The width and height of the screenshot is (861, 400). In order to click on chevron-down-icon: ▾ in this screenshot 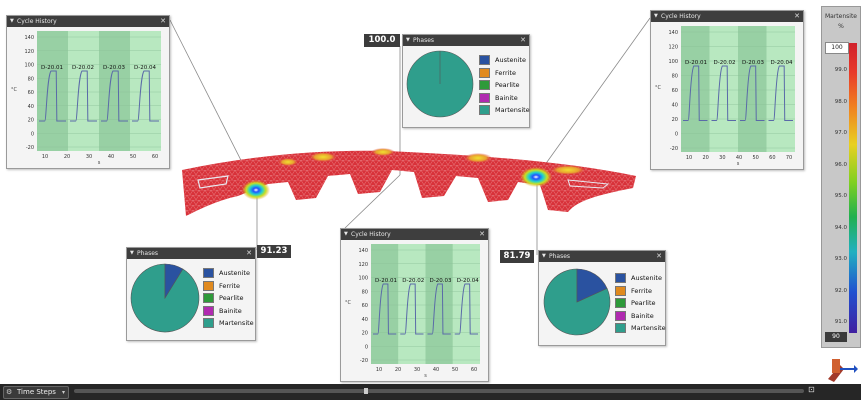, I will do `click(63, 392)`.